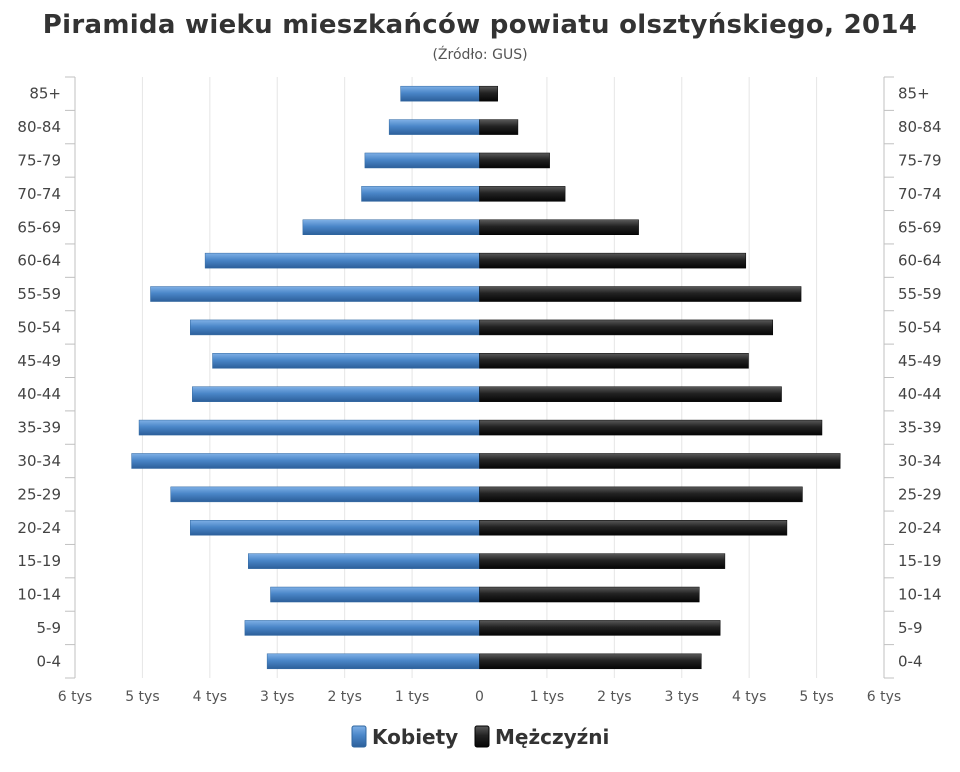 The image size is (960, 772). I want to click on category-label-left: 45-49, so click(39, 361).